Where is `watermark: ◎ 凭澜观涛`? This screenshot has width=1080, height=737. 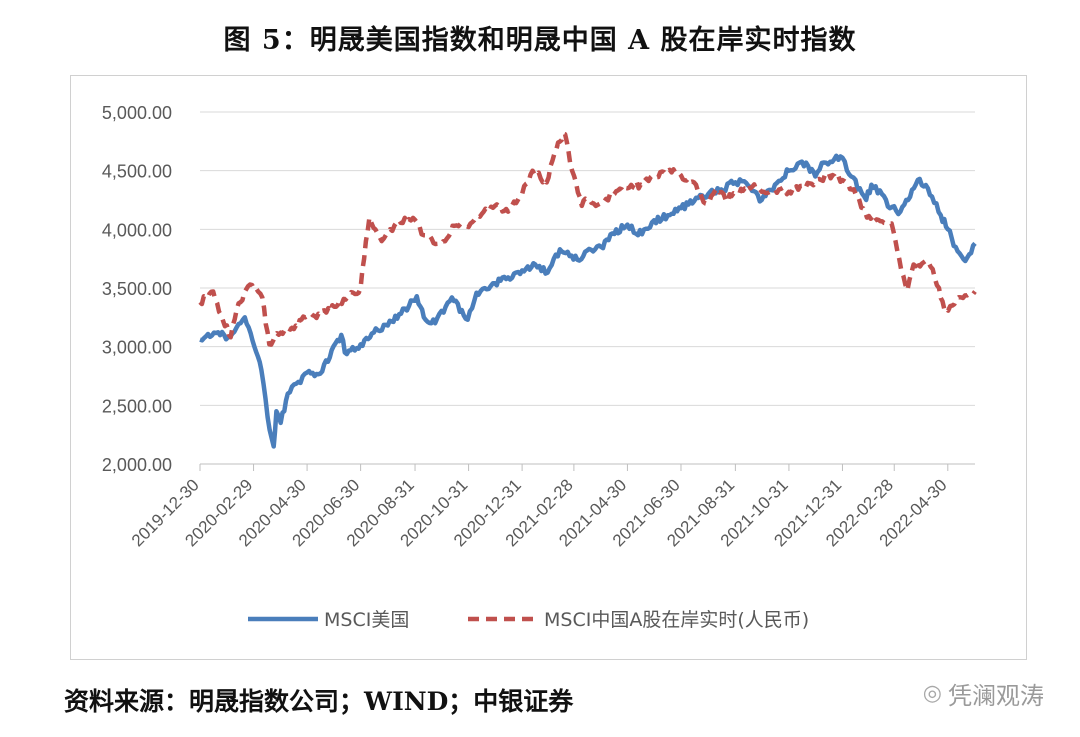
watermark: ◎ 凭澜观涛 is located at coordinates (983, 693).